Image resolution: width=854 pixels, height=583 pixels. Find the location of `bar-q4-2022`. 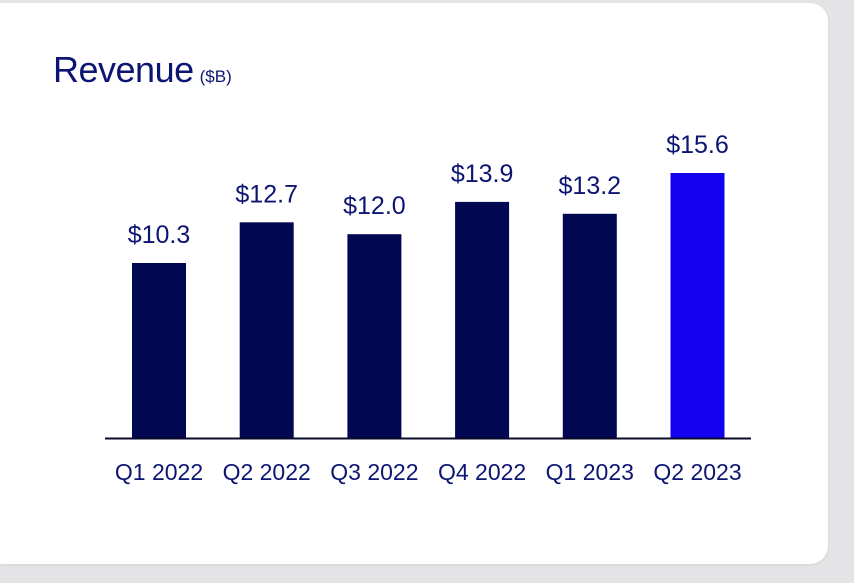

bar-q4-2022 is located at coordinates (482, 319).